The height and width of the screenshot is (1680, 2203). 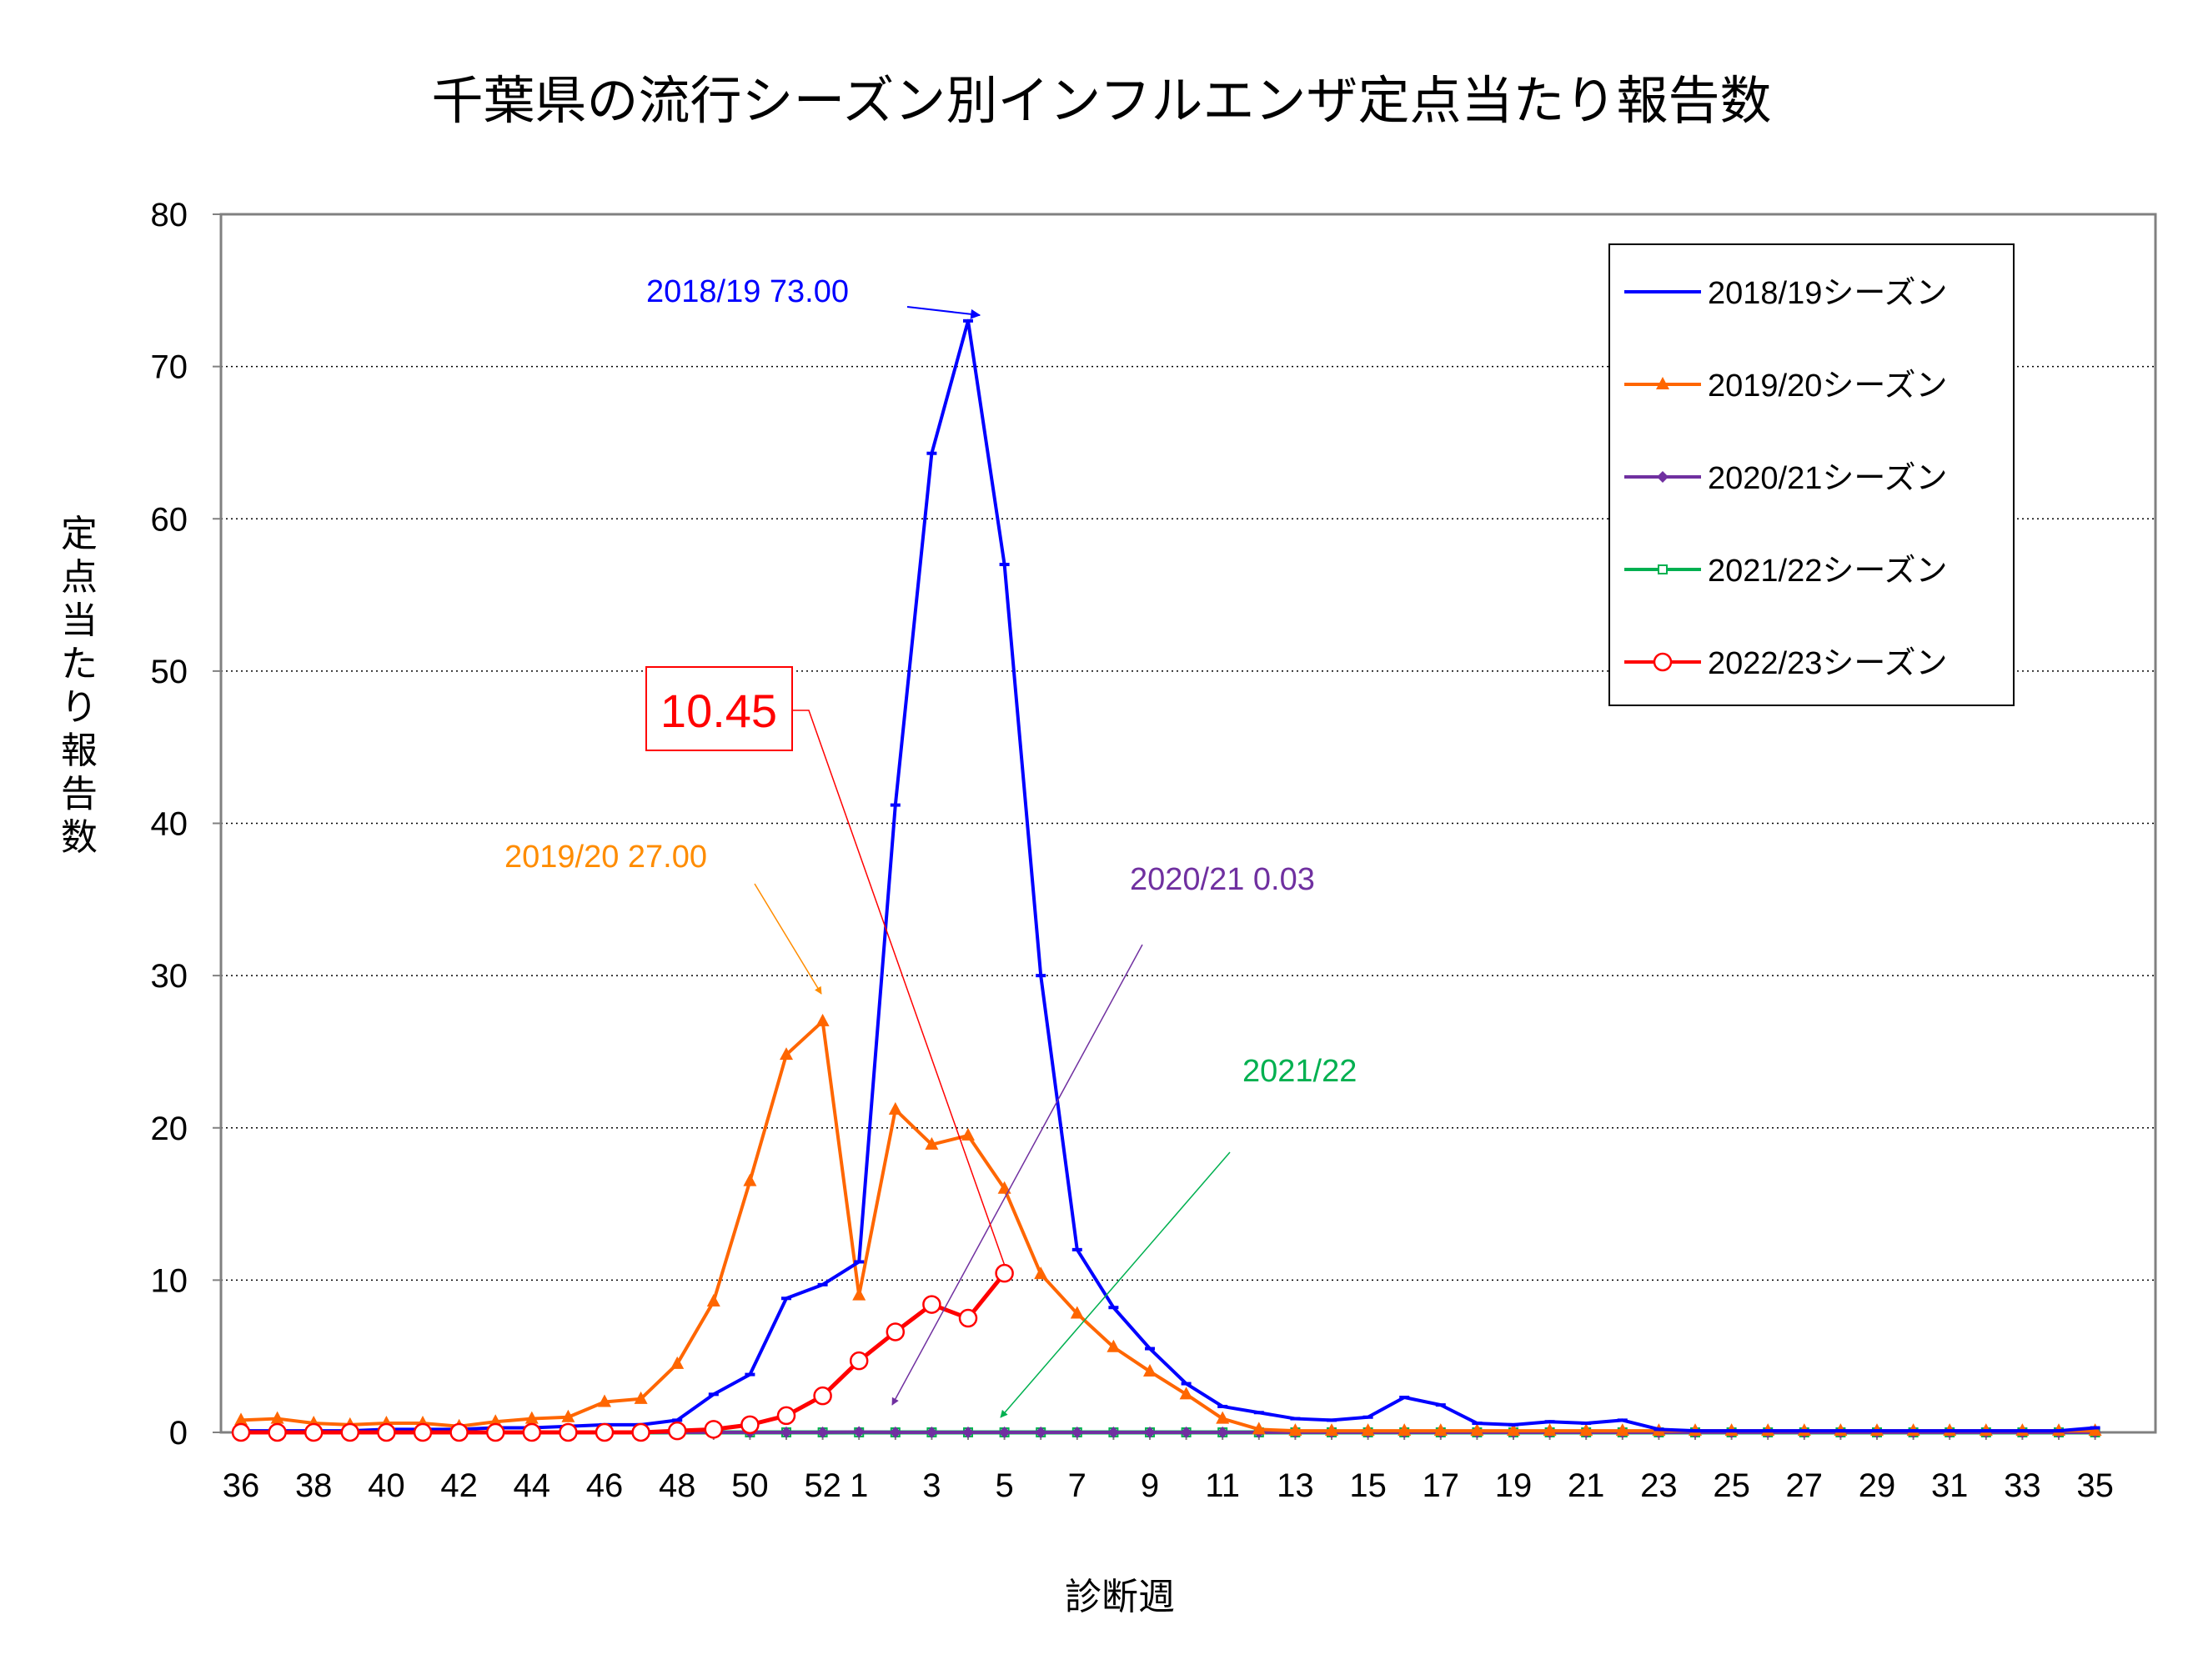 What do you see at coordinates (1150, 1485) in the screenshot?
I see `x-tick-label: 9` at bounding box center [1150, 1485].